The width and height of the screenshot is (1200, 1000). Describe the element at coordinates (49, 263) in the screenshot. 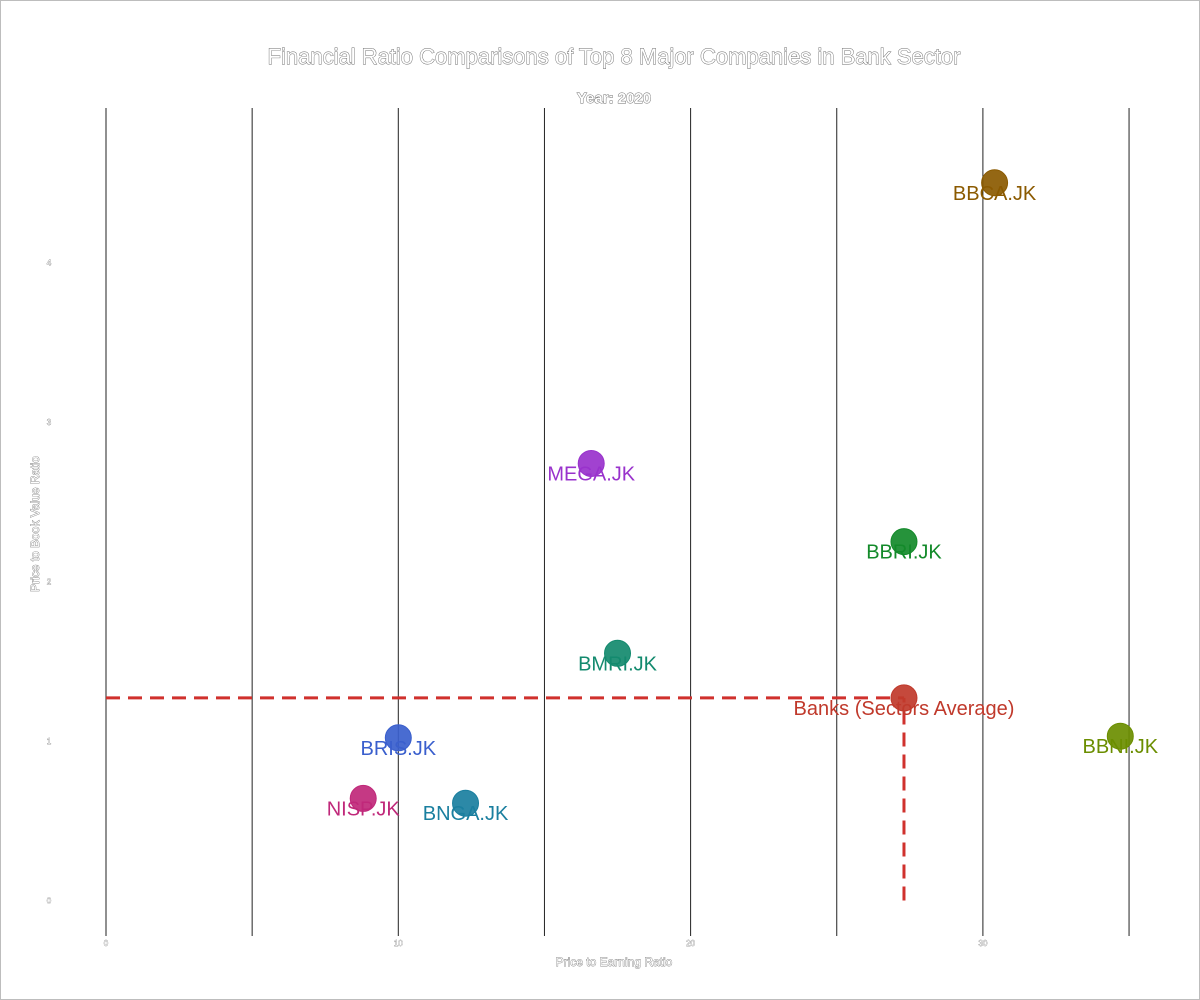

I see `y-tick-label: 4` at that location.